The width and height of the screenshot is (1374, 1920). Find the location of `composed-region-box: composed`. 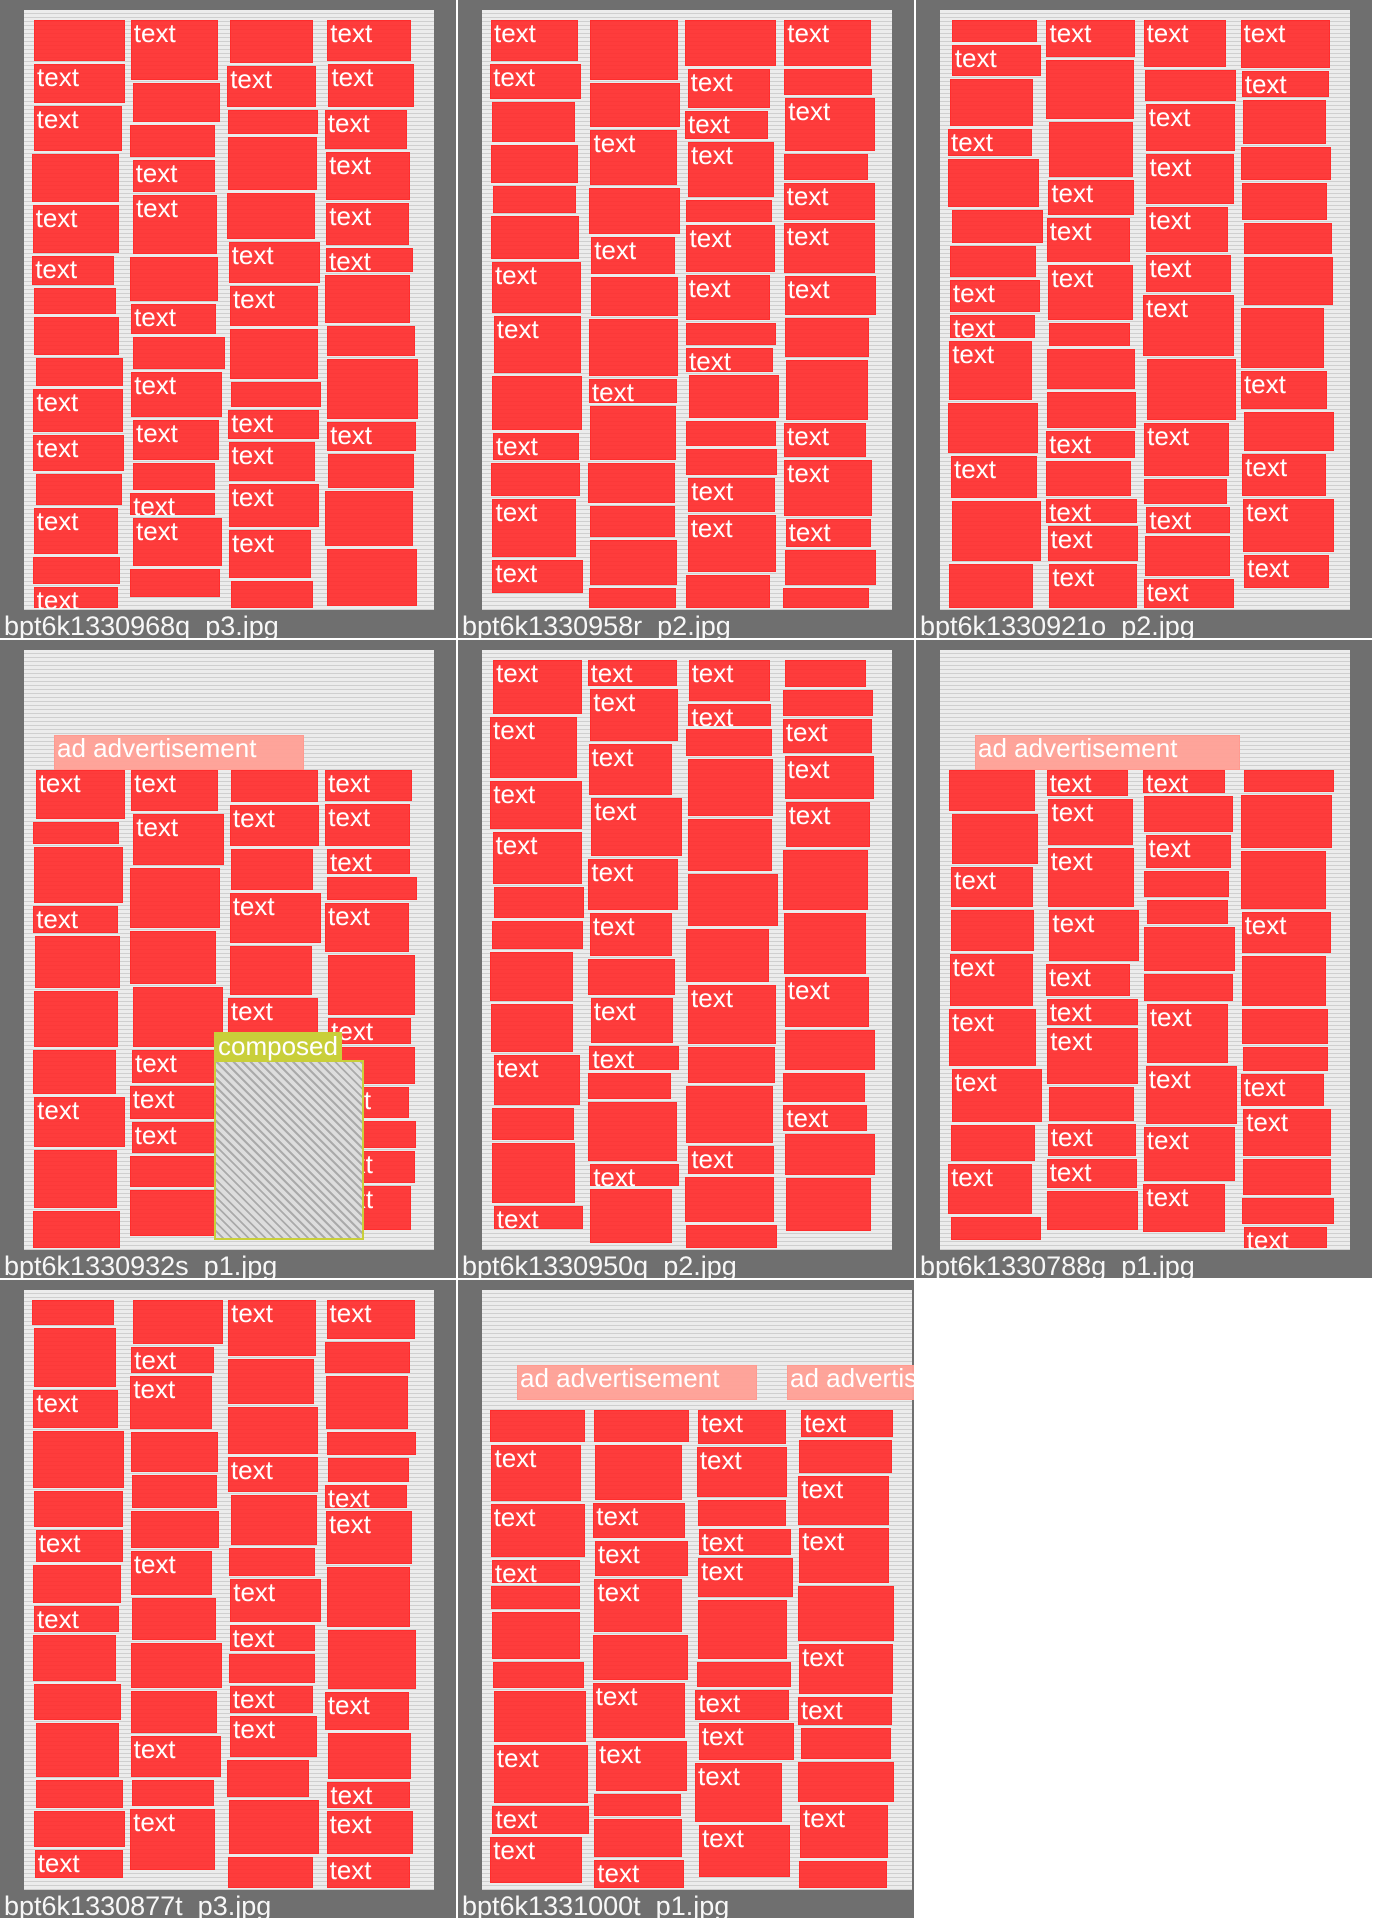

composed-region-box: composed is located at coordinates (289, 1136).